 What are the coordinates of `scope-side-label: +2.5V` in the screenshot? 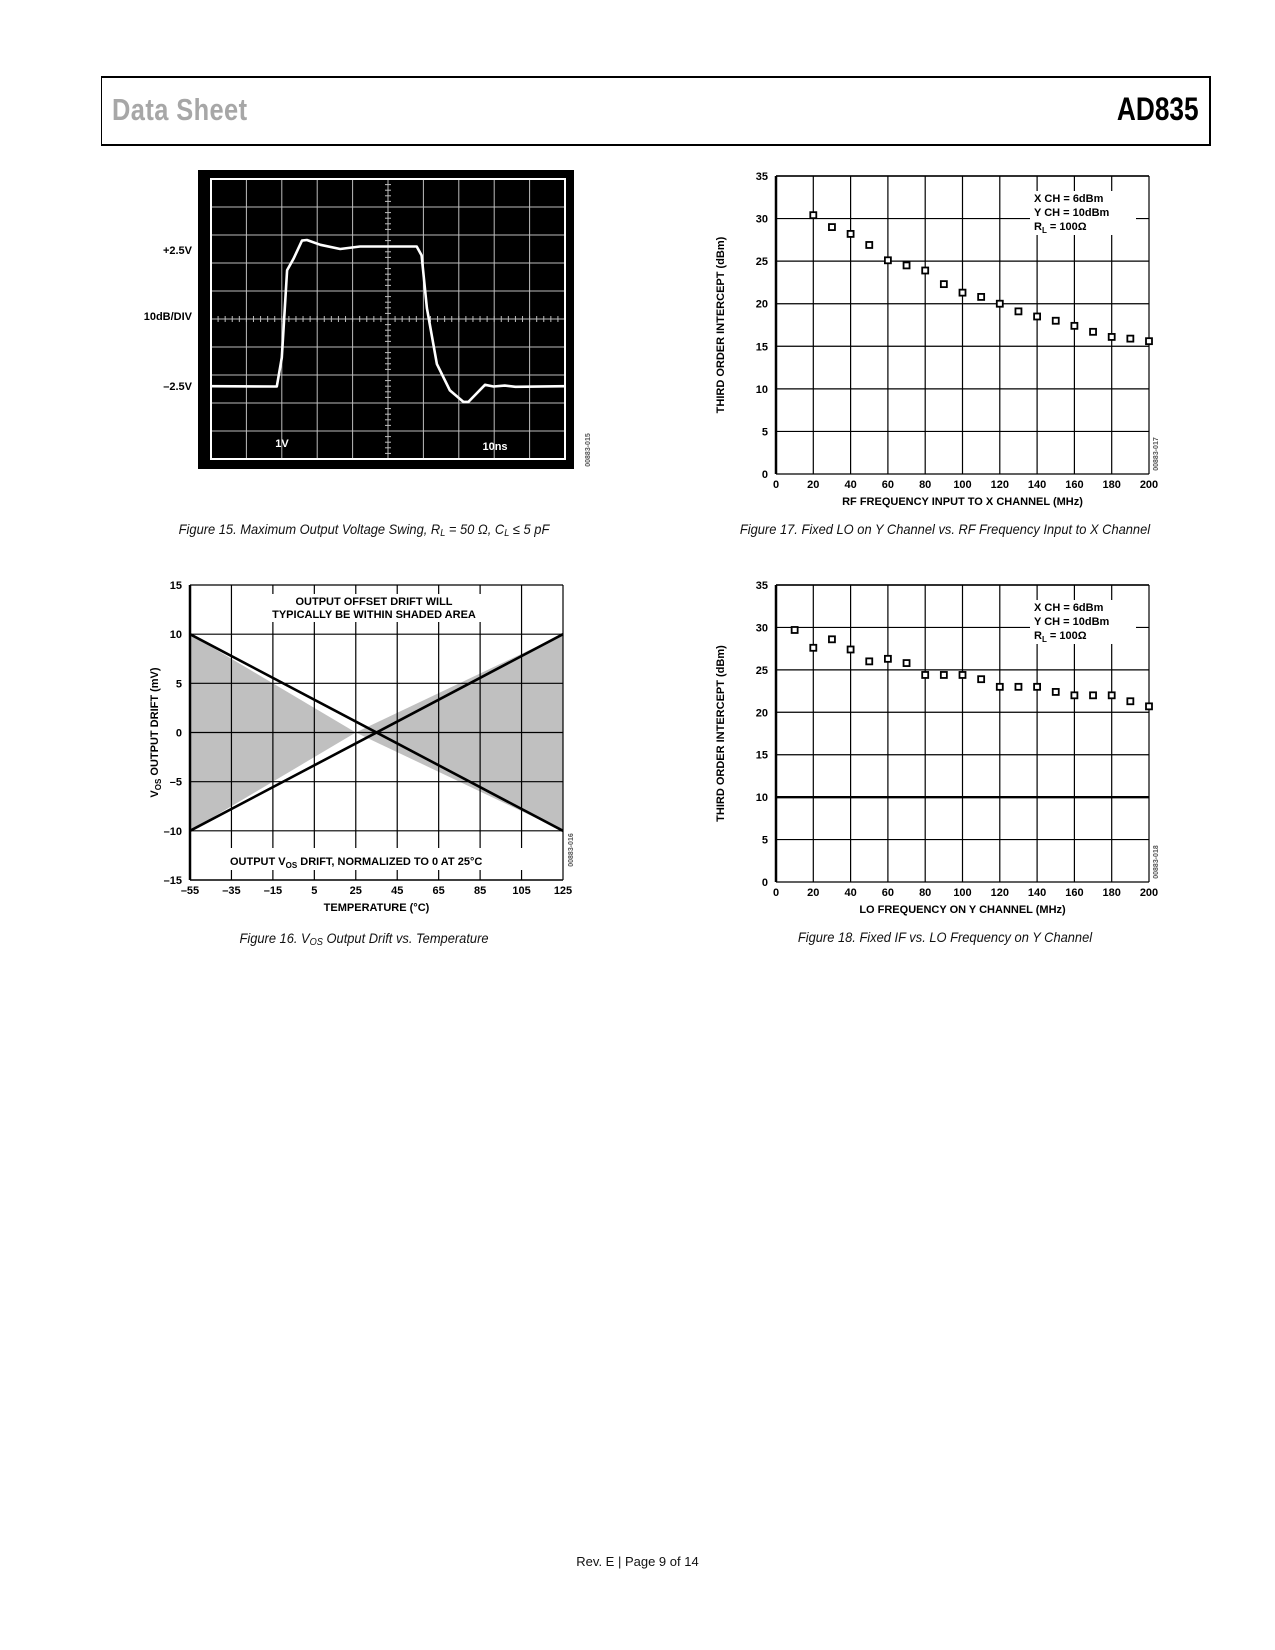 It's located at (178, 251).